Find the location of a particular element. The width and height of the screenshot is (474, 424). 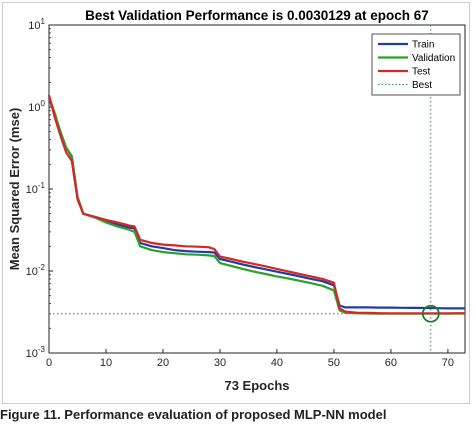

legend: Train Validation Test Best is located at coordinates (416, 64).